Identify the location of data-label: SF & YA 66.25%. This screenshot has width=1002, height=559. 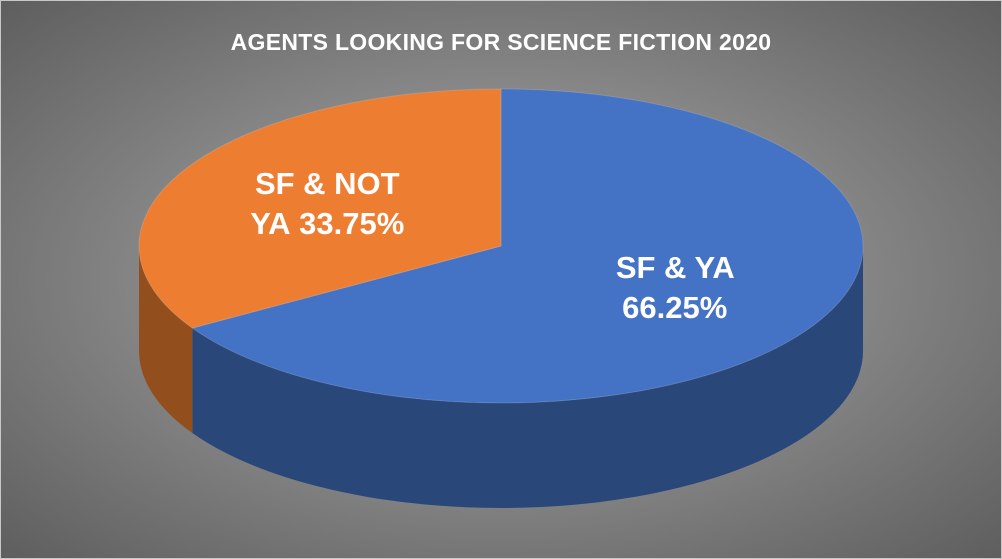
(675, 288).